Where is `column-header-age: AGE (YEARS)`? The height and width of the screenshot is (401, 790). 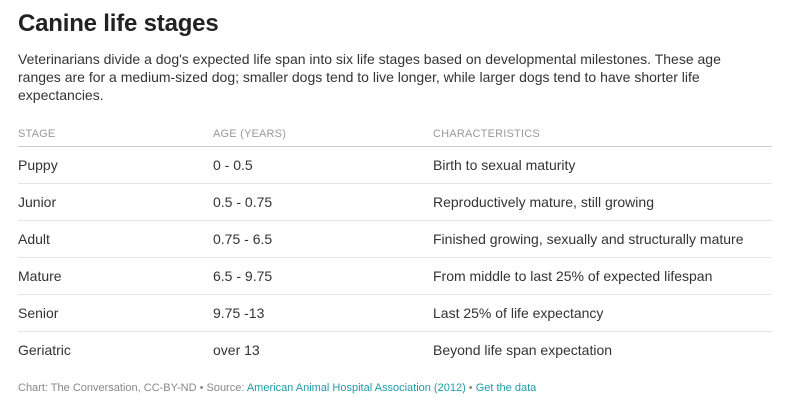
column-header-age: AGE (YEARS) is located at coordinates (323, 136).